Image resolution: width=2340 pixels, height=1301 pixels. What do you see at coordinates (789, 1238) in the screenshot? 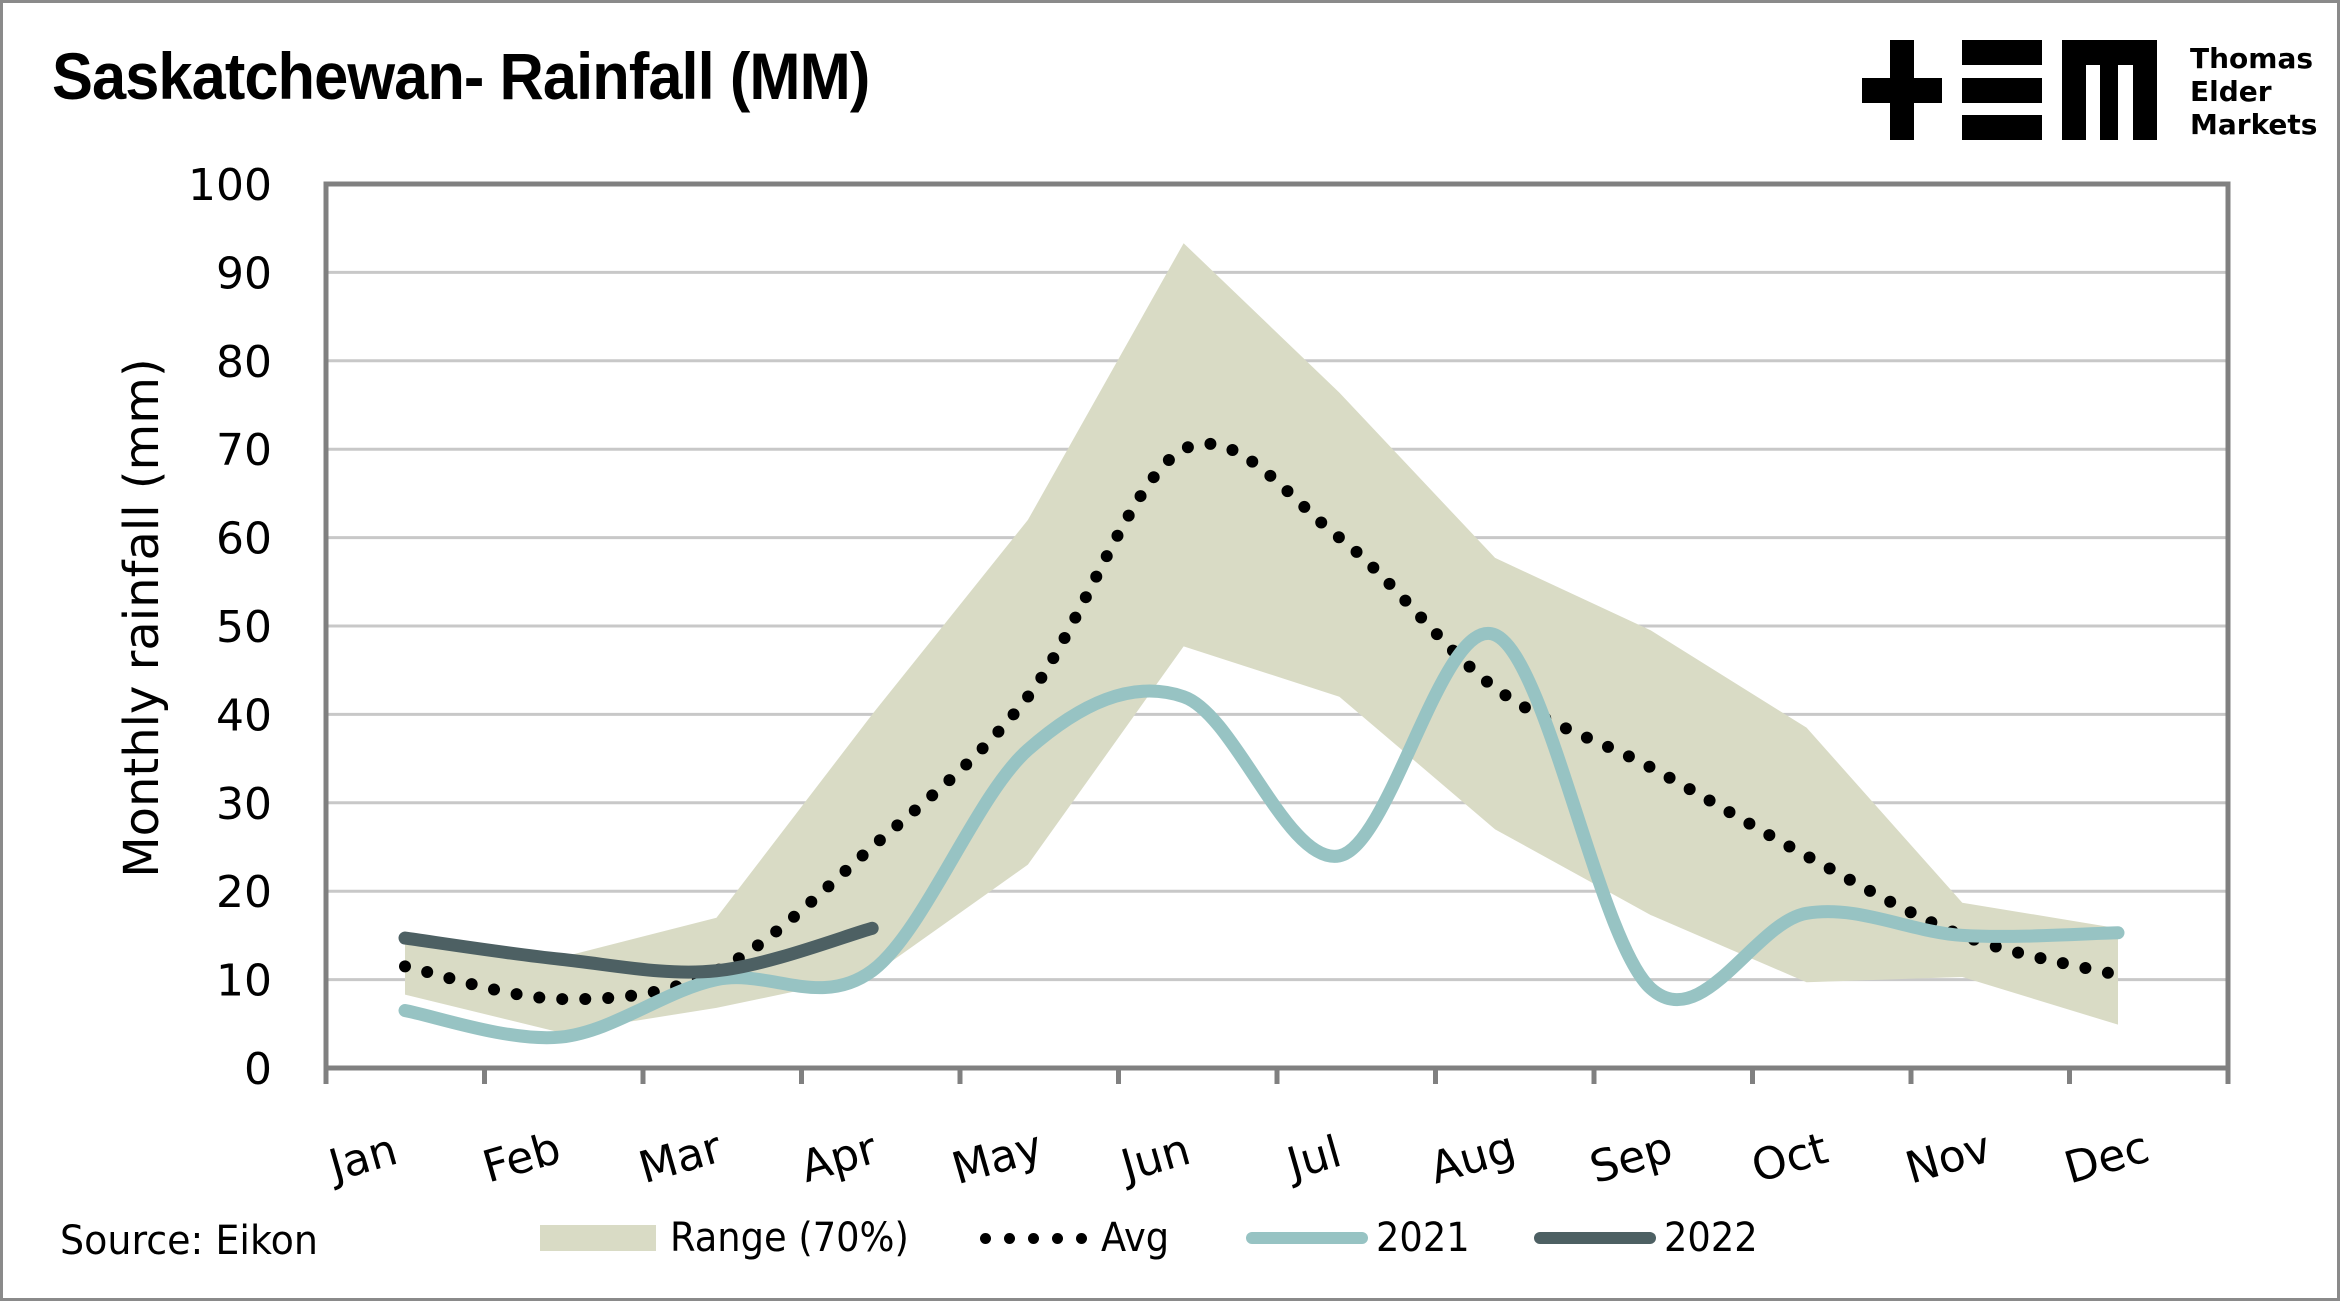
I see `legend-label-range: Range (70%)` at bounding box center [789, 1238].